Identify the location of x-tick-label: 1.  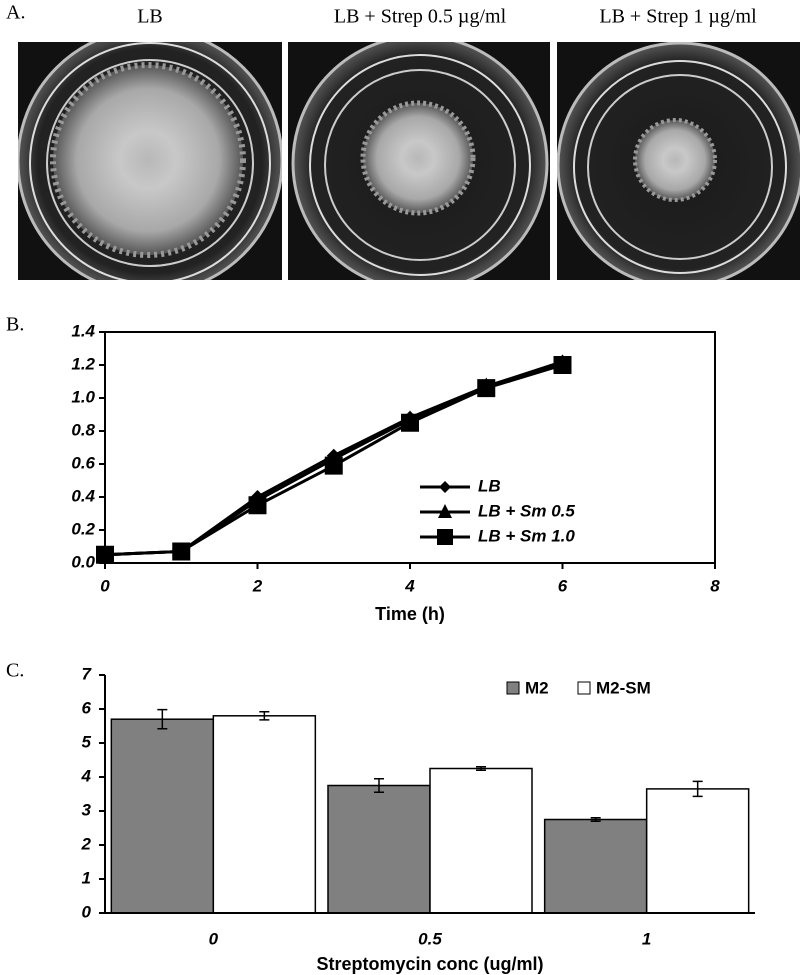
(646, 938).